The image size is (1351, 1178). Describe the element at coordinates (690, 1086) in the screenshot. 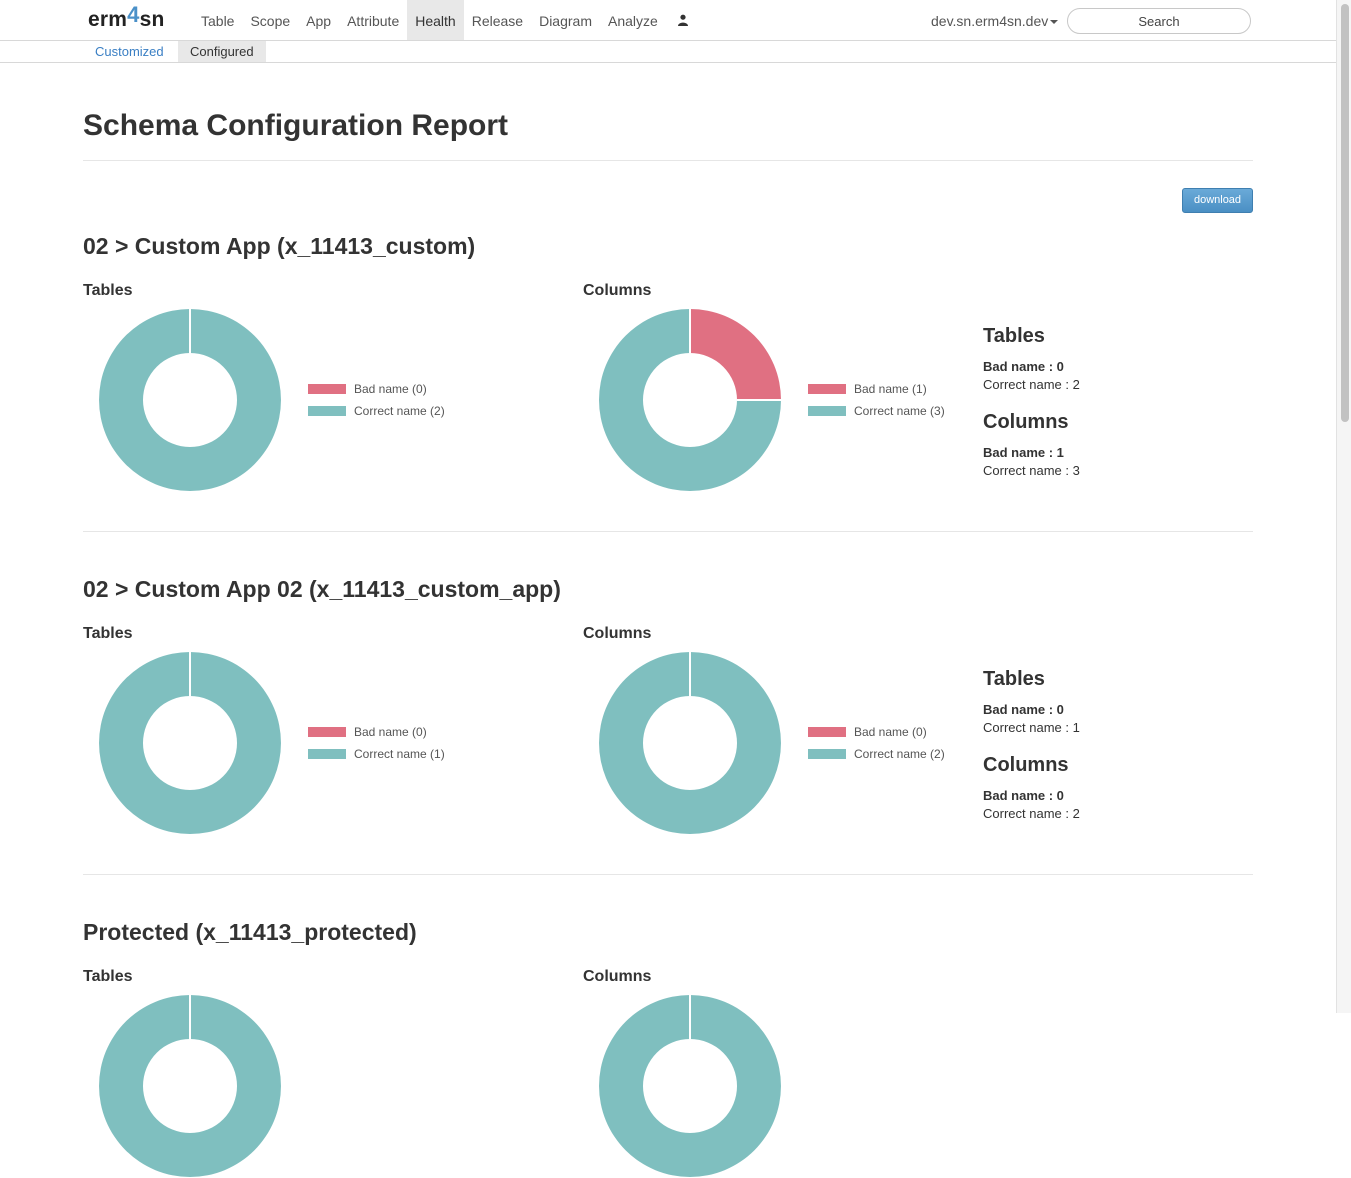

I see `columns-donut-chart-partial` at that location.